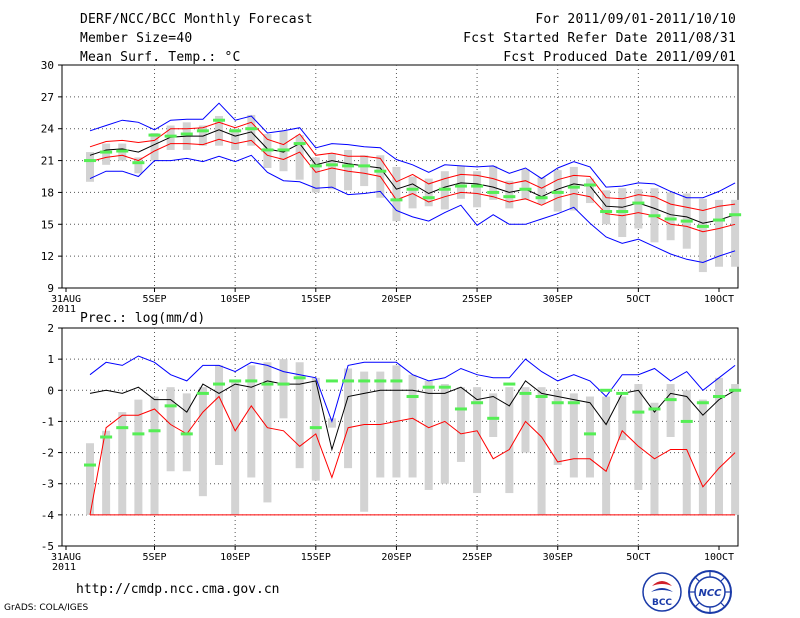  I want to click on temp-ytick-label: 24, so click(48, 129).